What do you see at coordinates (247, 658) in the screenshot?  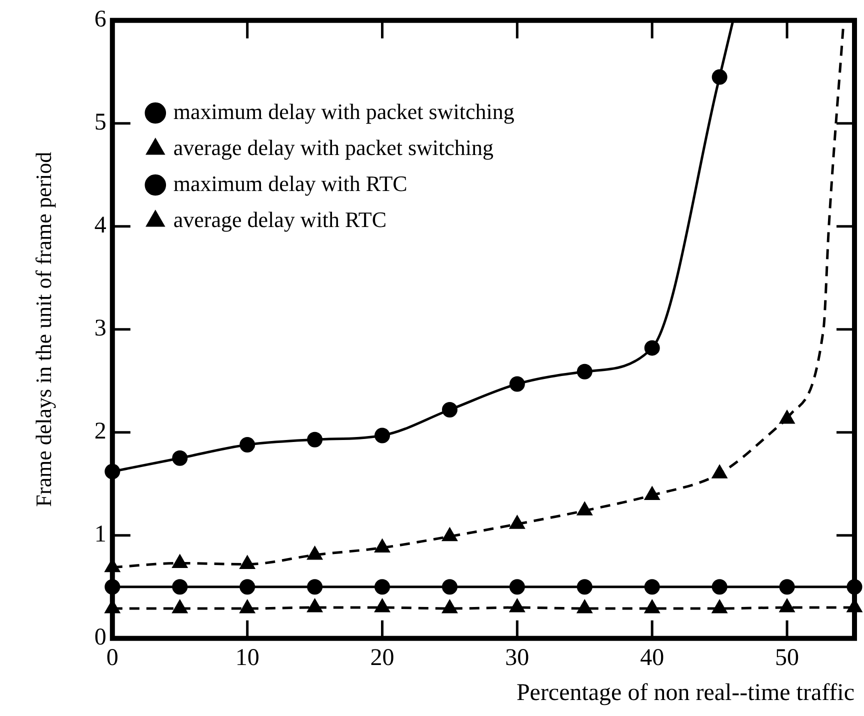 I see `x-tick-label: 10` at bounding box center [247, 658].